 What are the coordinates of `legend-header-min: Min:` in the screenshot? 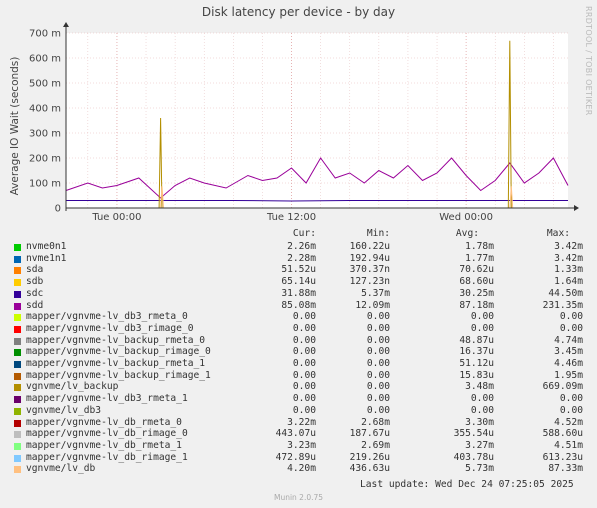 It's located at (378, 233).